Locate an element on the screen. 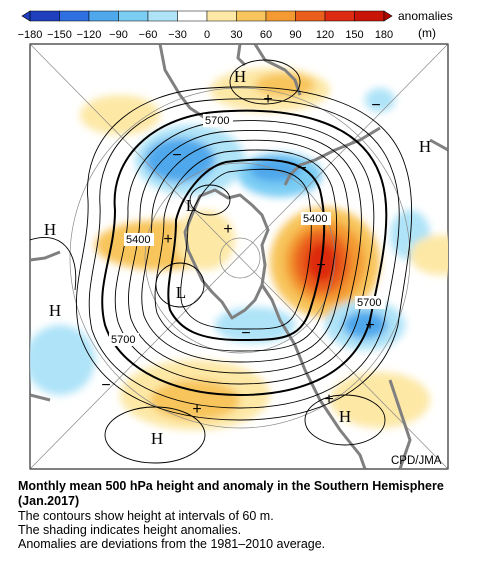  south-america is located at coordinates (330, 406).